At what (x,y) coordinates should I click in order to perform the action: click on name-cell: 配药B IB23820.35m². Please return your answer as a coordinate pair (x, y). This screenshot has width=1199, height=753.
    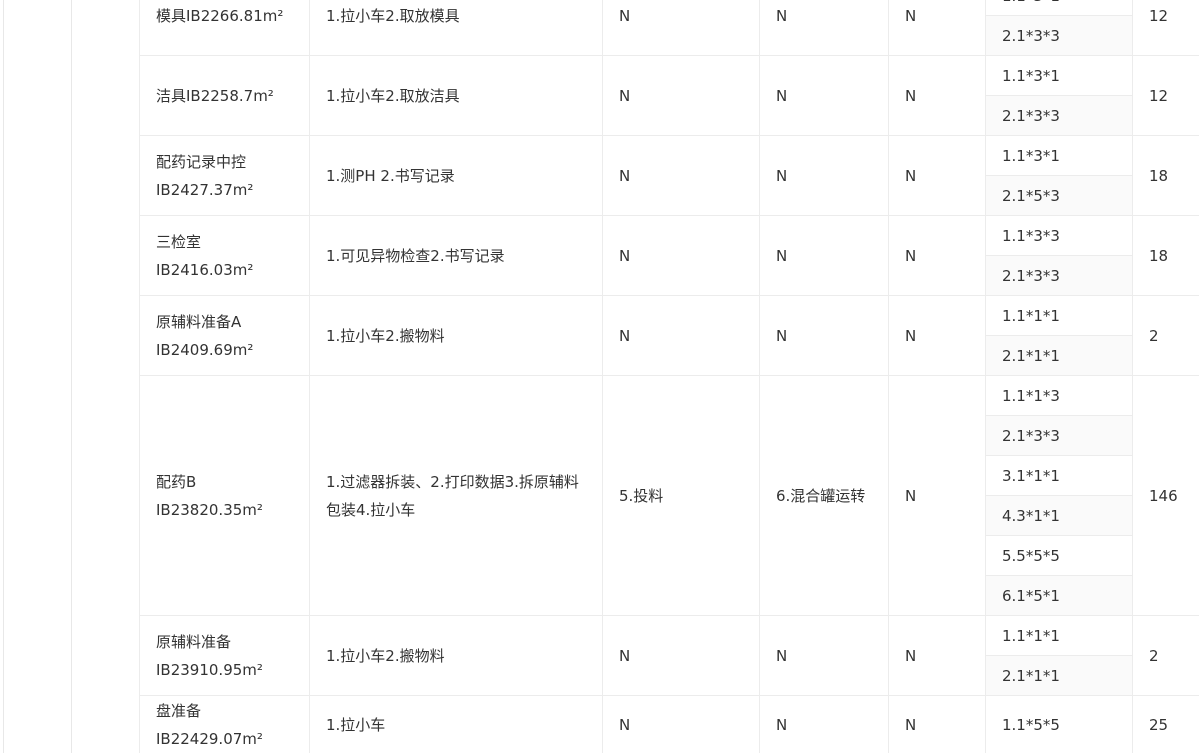
    Looking at the image, I should click on (224, 496).